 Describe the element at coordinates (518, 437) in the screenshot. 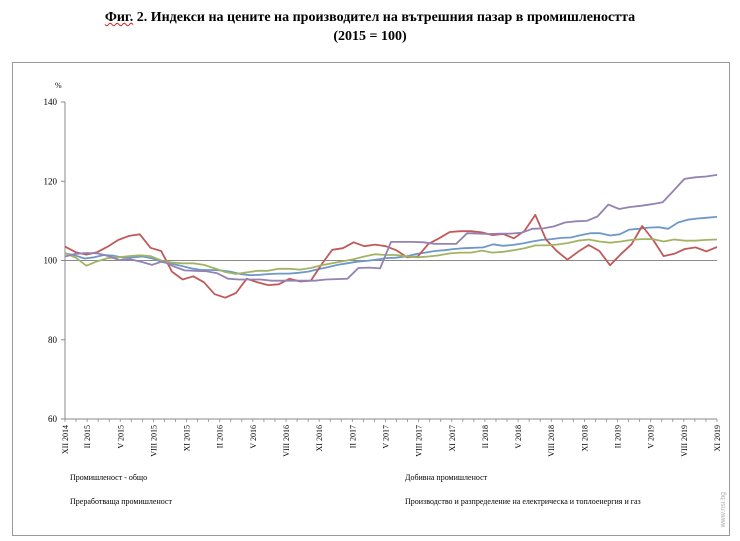

I see `x-tick-label: V 2018` at that location.